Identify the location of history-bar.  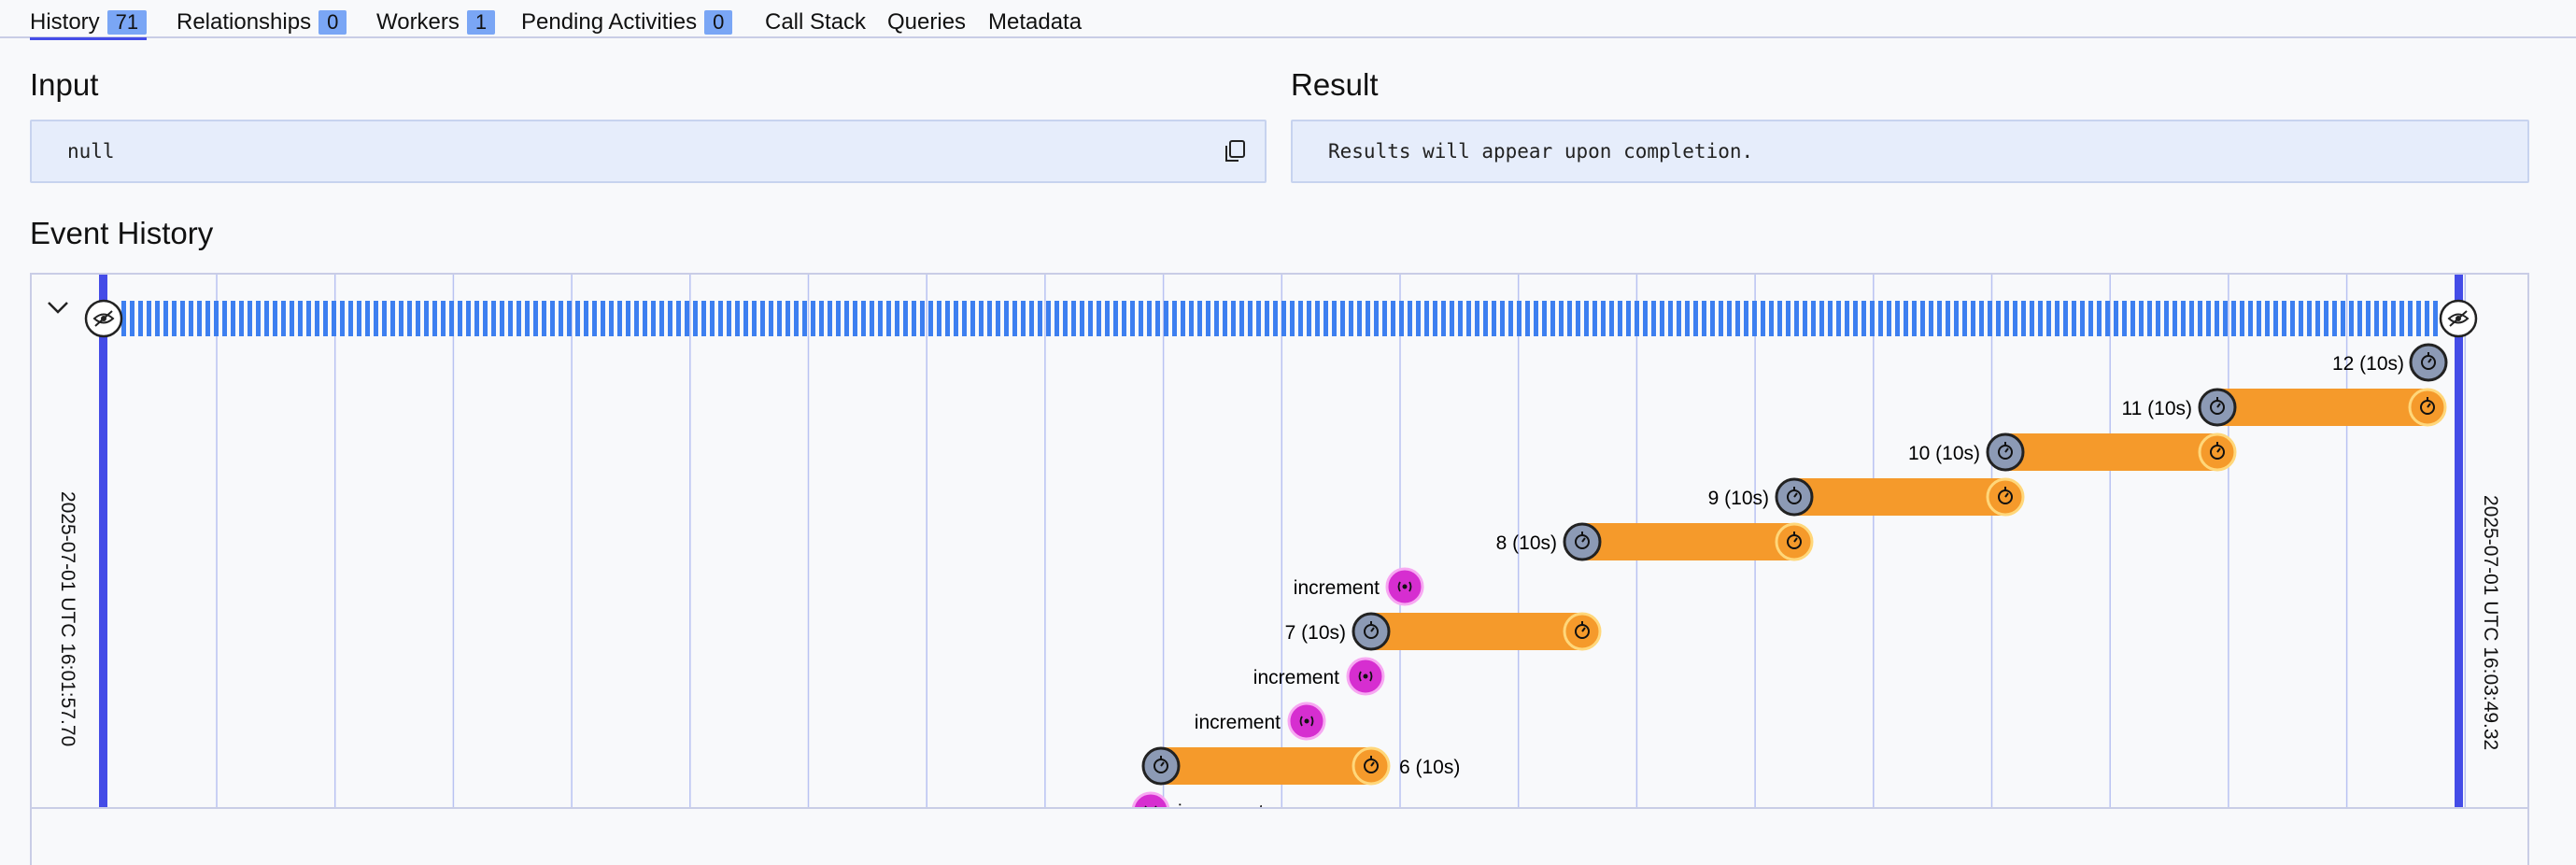
(1279, 318).